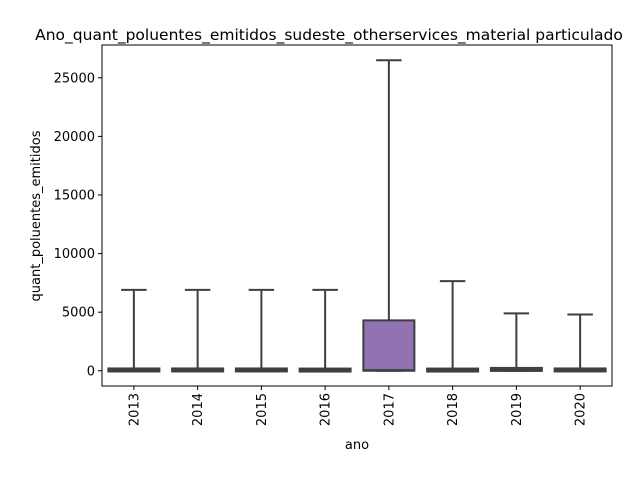 This screenshot has width=640, height=480. I want to click on y-tick-label: 5000, so click(78, 313).